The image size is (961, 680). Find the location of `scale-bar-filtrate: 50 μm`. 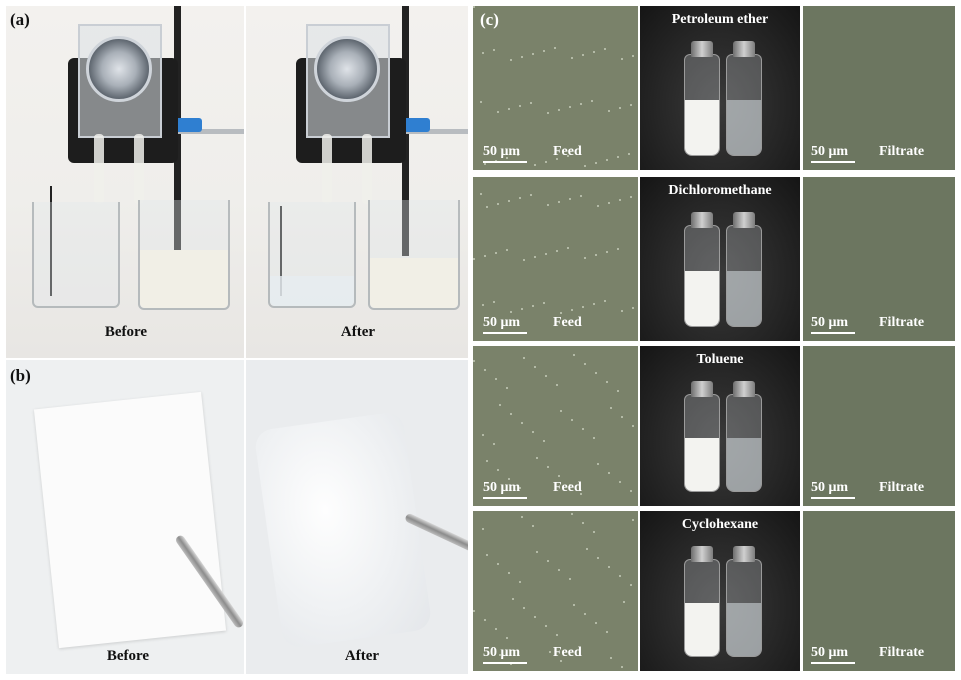

scale-bar-filtrate: 50 μm is located at coordinates (833, 489).